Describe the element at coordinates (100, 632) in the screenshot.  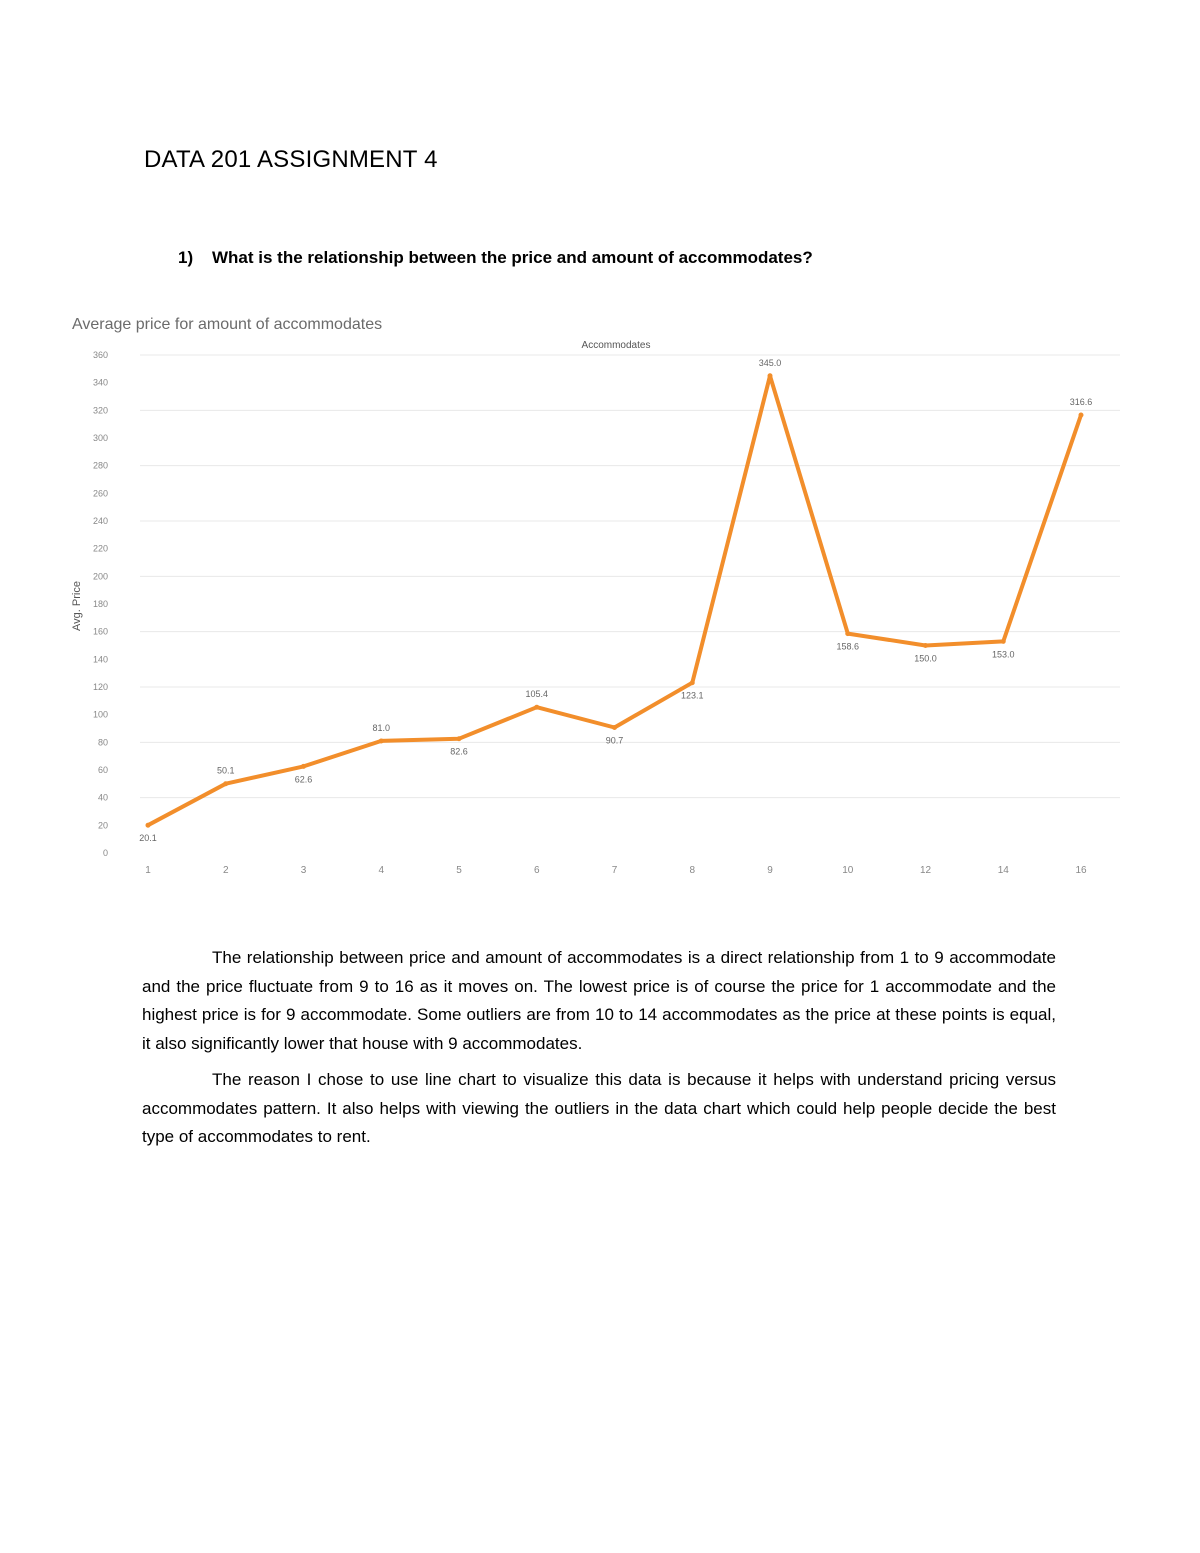
I see `y-tick-label: 160` at that location.